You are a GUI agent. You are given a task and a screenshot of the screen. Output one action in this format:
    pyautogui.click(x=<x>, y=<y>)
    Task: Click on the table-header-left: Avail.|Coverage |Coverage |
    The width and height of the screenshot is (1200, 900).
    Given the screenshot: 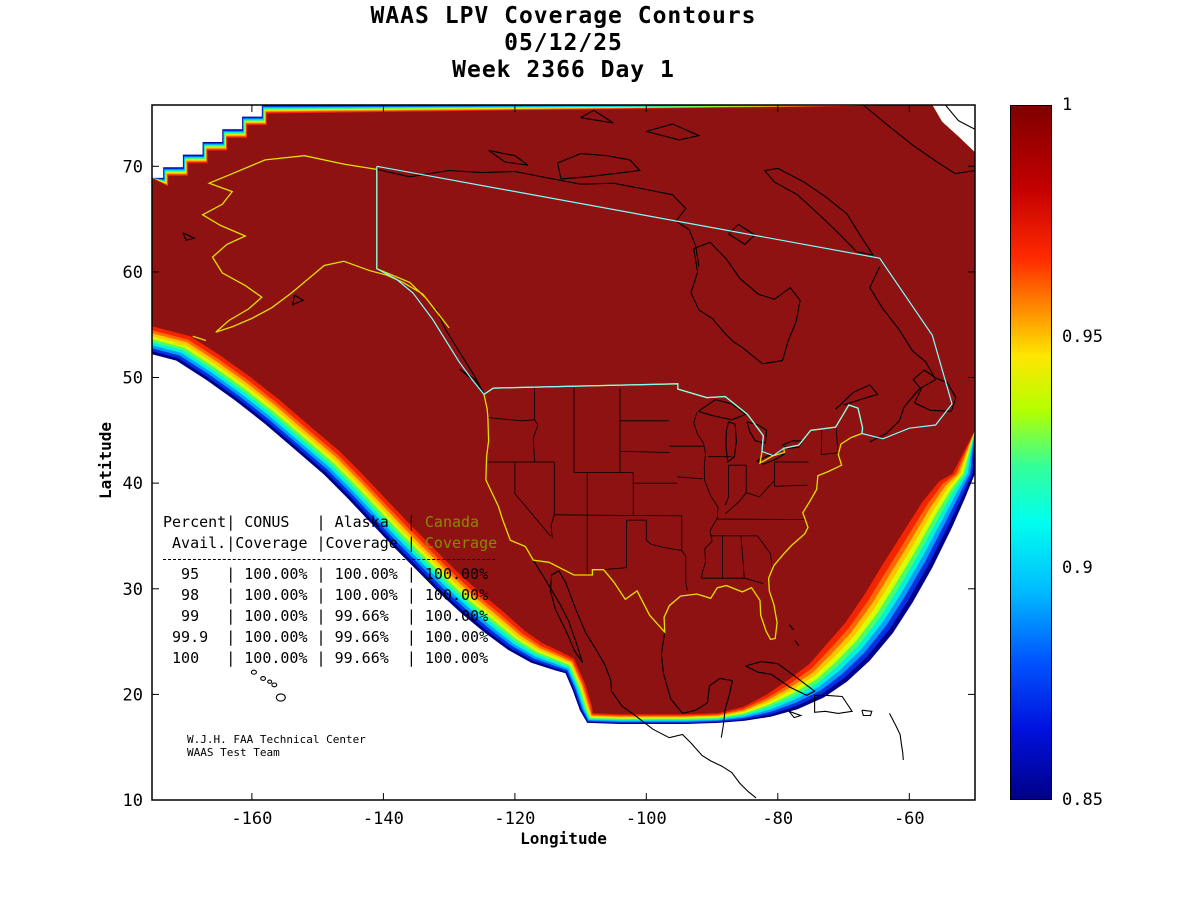 What is the action you would take?
    pyautogui.click(x=289, y=543)
    